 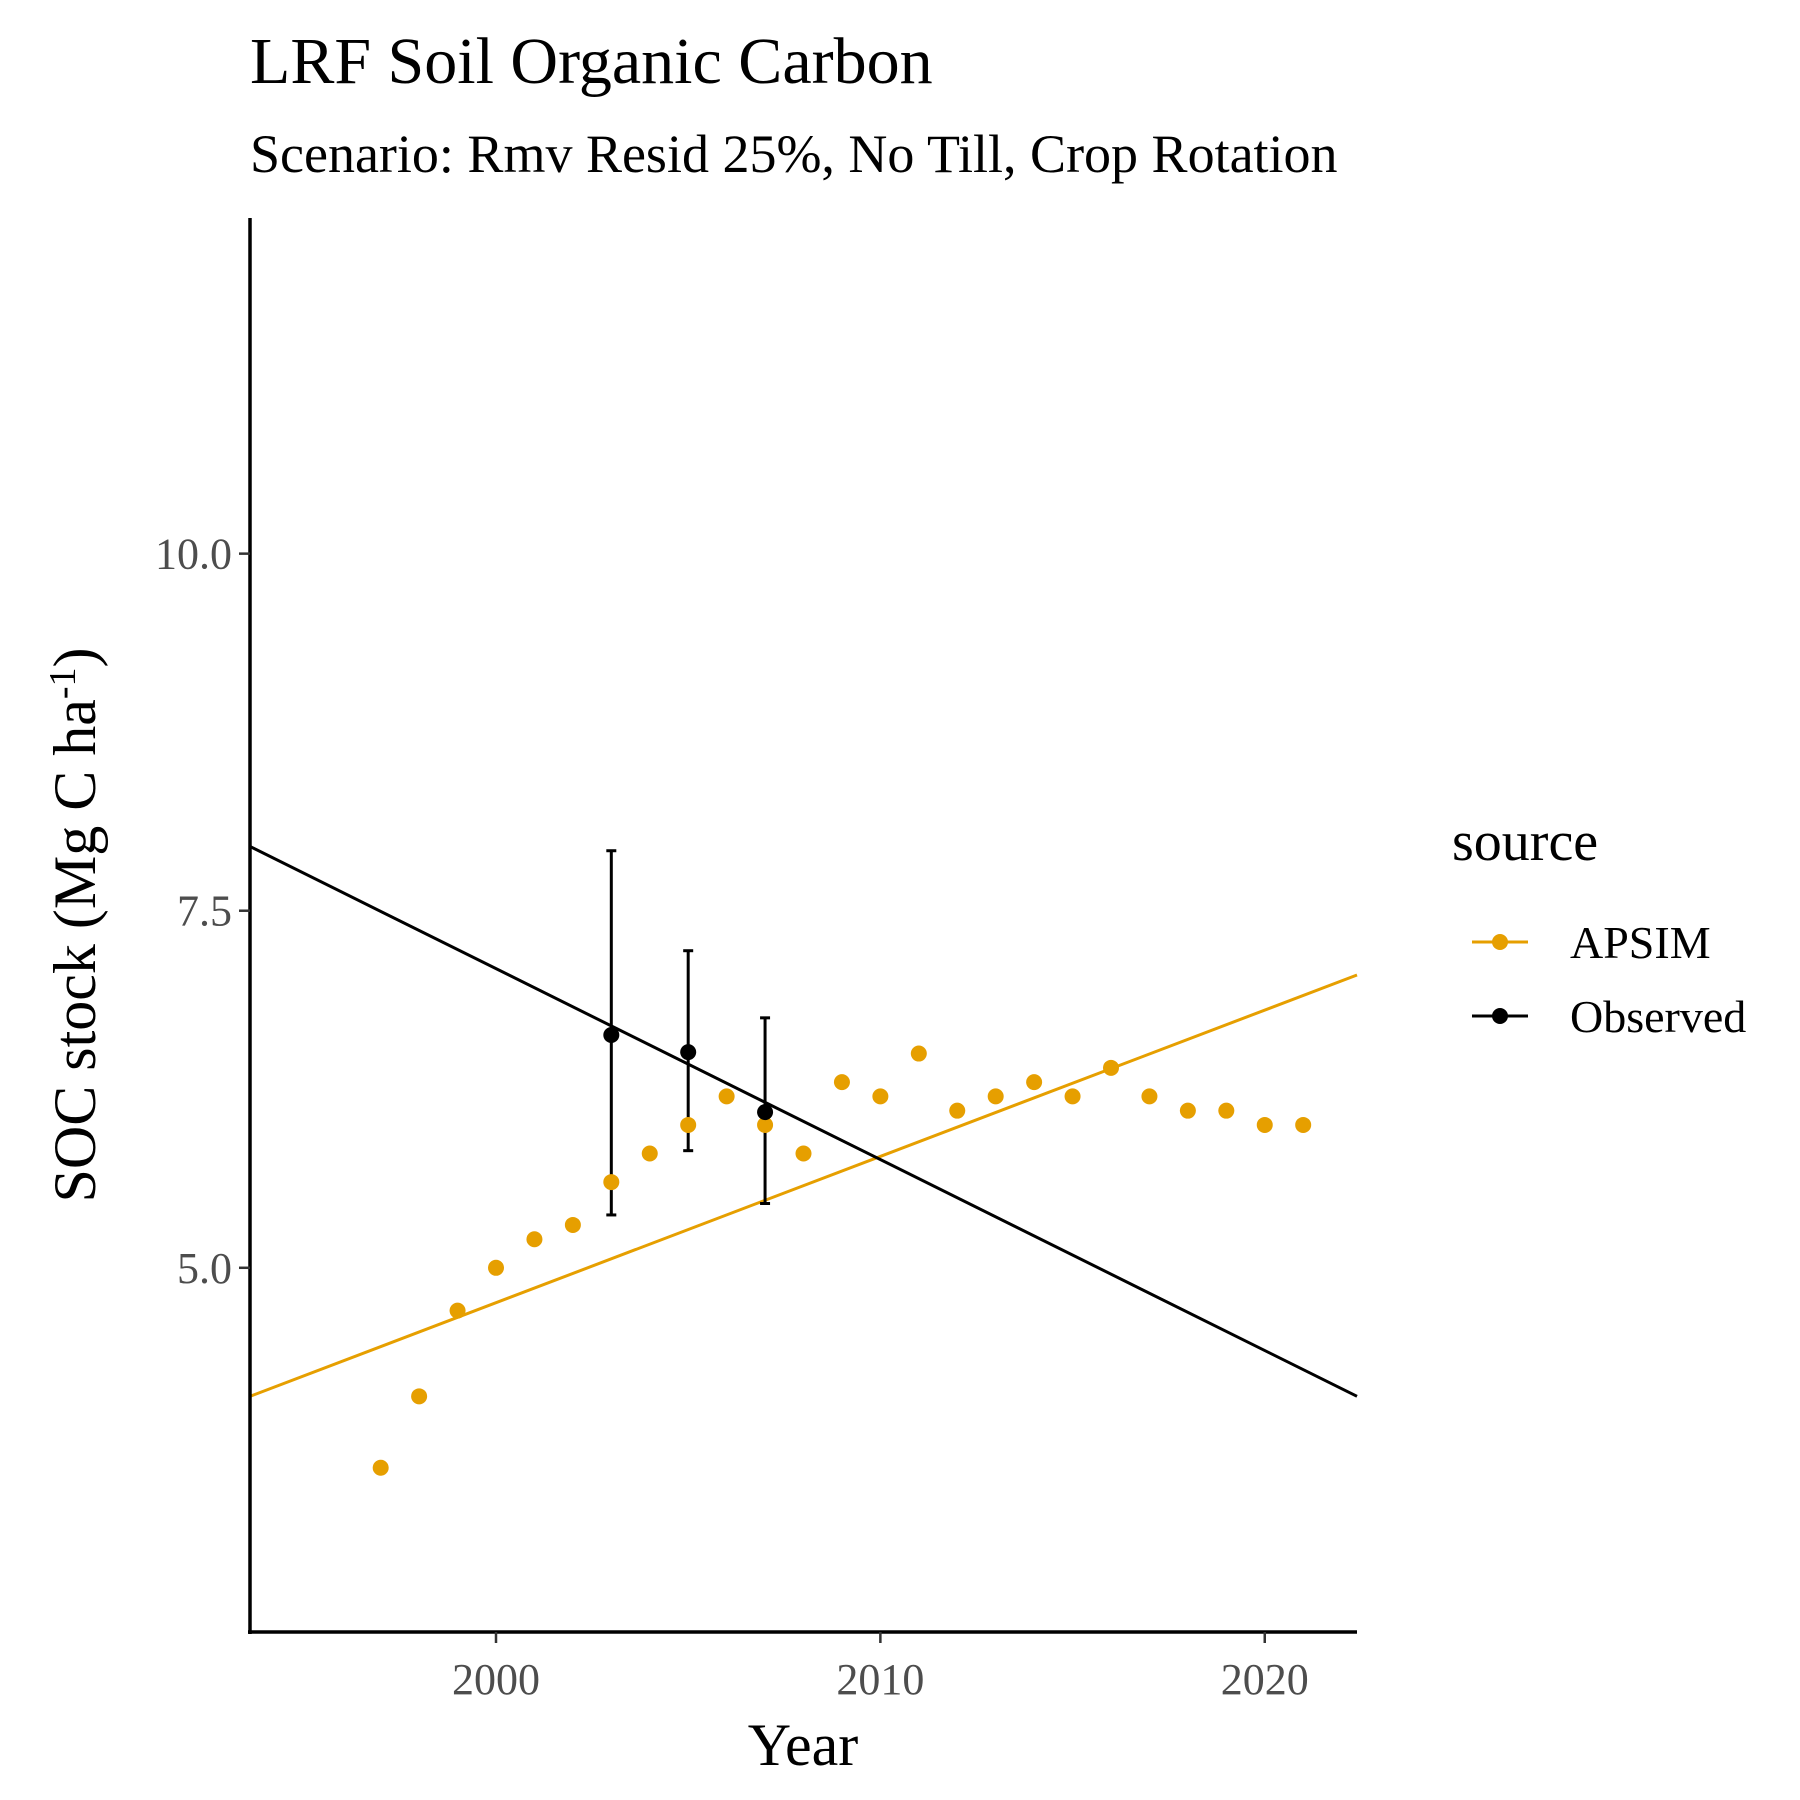 I want to click on y-axis-title: SOC stock (Mg C ha-1), so click(x=75, y=925).